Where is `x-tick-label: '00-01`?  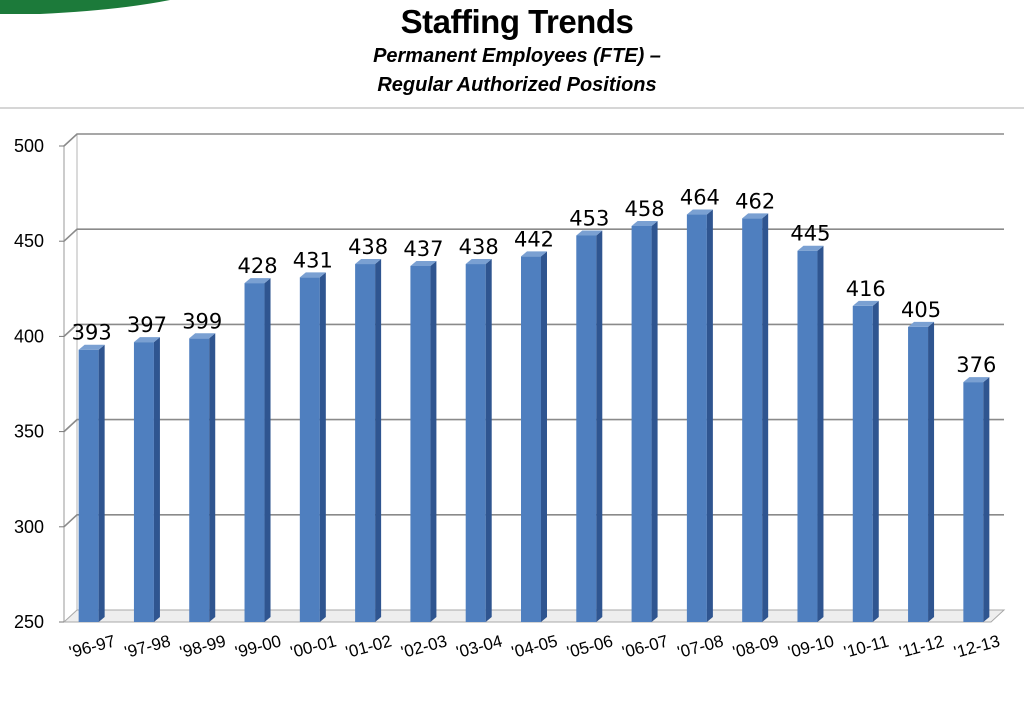 x-tick-label: '00-01 is located at coordinates (313, 646).